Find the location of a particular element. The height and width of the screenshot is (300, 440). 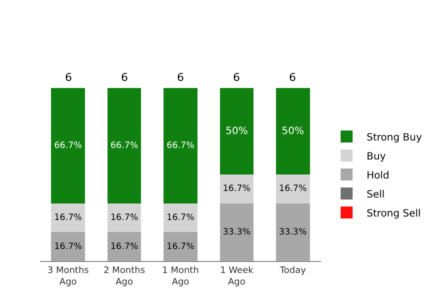

legend-label: Sell is located at coordinates (375, 194).